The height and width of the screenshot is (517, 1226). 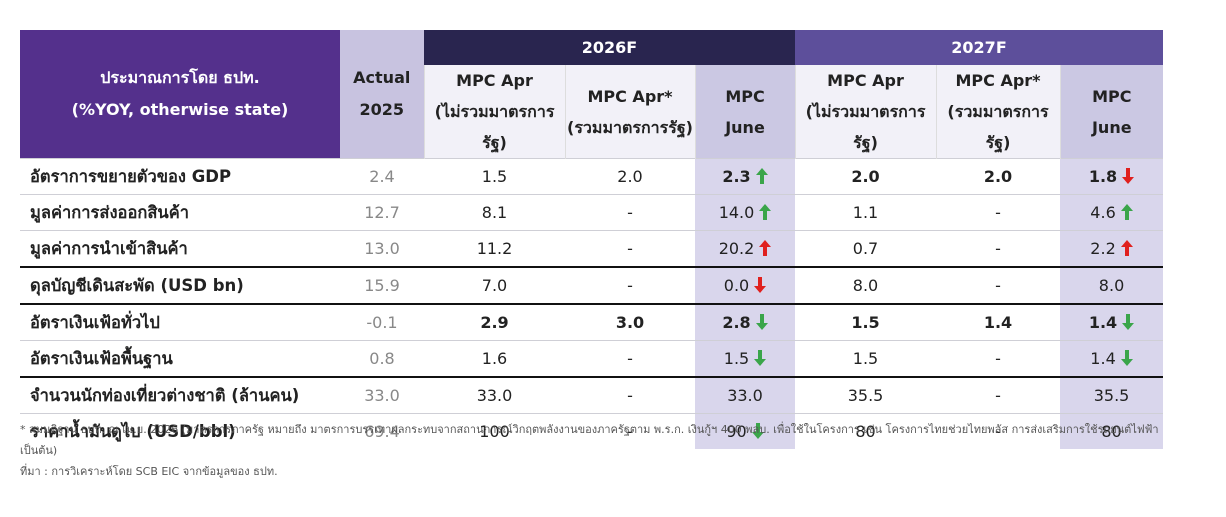 I want to click on value-cell: 8.1, so click(x=494, y=212).